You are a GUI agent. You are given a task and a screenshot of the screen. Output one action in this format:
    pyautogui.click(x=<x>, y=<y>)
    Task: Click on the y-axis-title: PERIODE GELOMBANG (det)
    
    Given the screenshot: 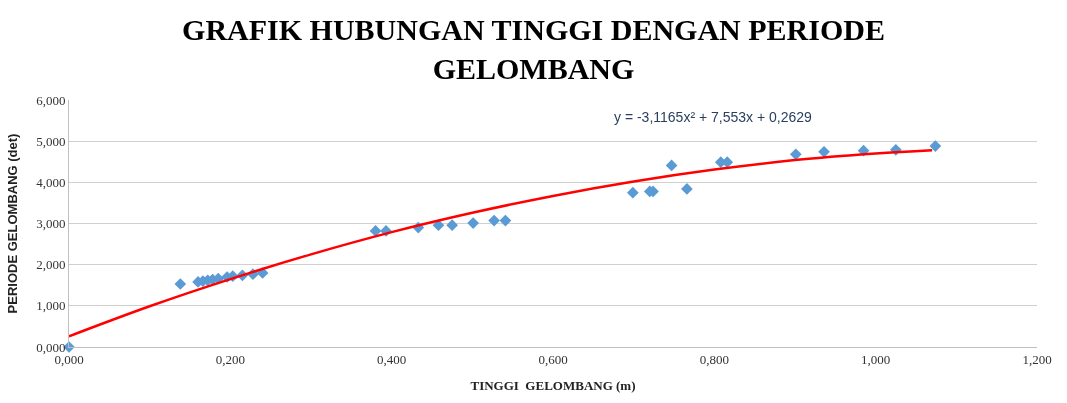 What is the action you would take?
    pyautogui.click(x=13, y=223)
    